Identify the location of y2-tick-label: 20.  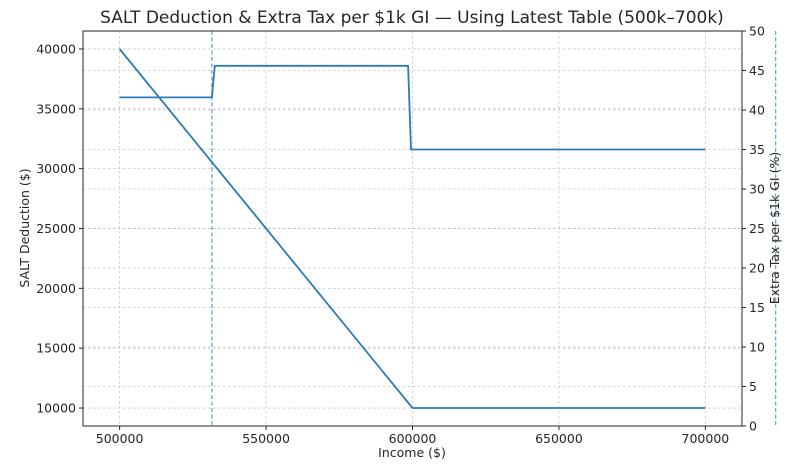
(757, 268).